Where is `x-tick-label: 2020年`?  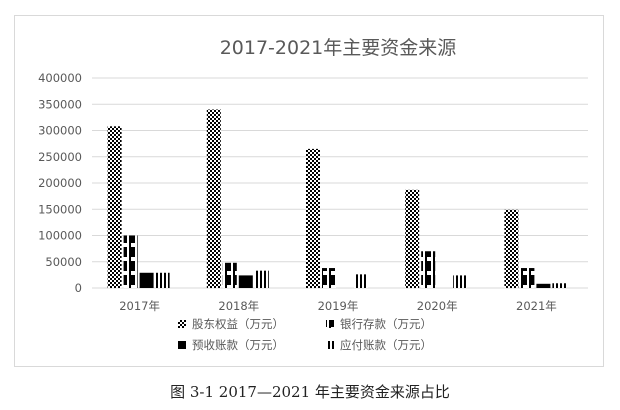
x-tick-label: 2020年 is located at coordinates (437, 306).